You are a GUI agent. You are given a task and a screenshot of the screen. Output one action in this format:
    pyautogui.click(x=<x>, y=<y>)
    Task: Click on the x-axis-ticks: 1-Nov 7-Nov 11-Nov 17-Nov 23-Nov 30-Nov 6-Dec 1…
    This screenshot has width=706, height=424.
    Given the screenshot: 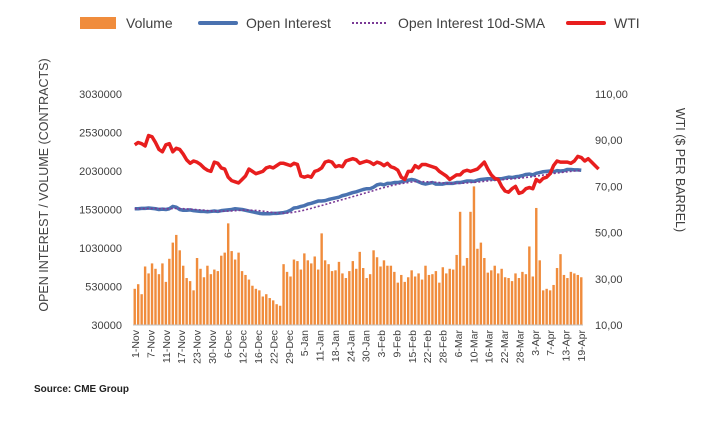 What is the action you would take?
    pyautogui.click(x=359, y=346)
    